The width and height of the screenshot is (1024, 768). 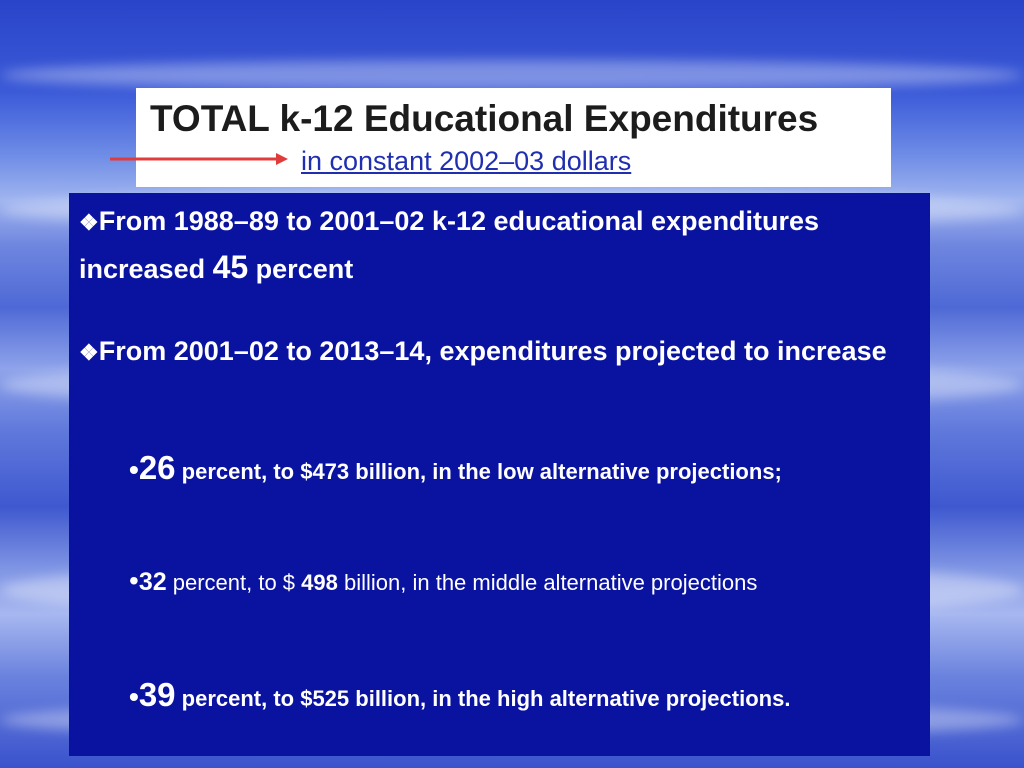 I want to click on sub-bullet-text: percent, to $, so click(x=234, y=582).